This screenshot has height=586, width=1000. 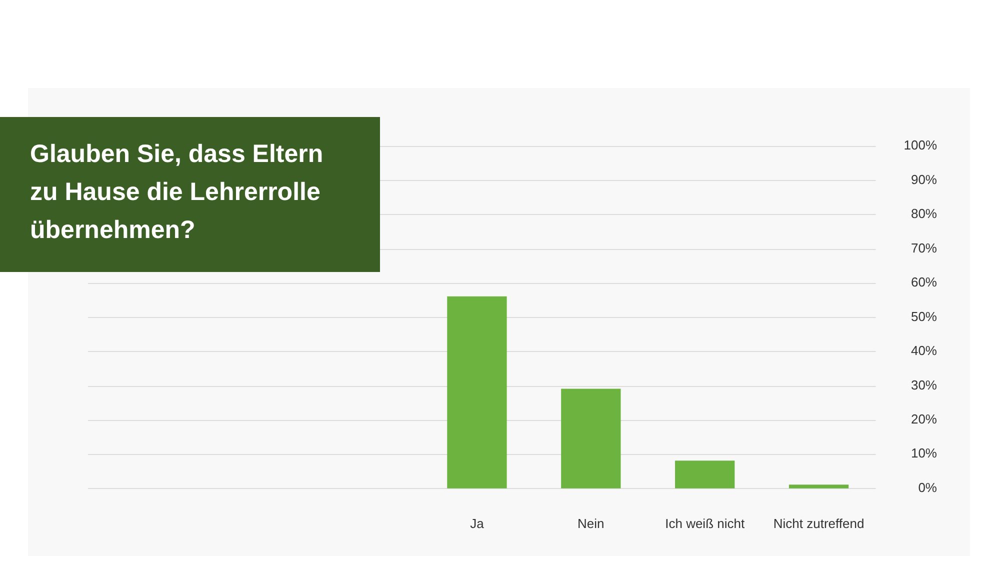 What do you see at coordinates (924, 282) in the screenshot?
I see `y-tick-label: 60%` at bounding box center [924, 282].